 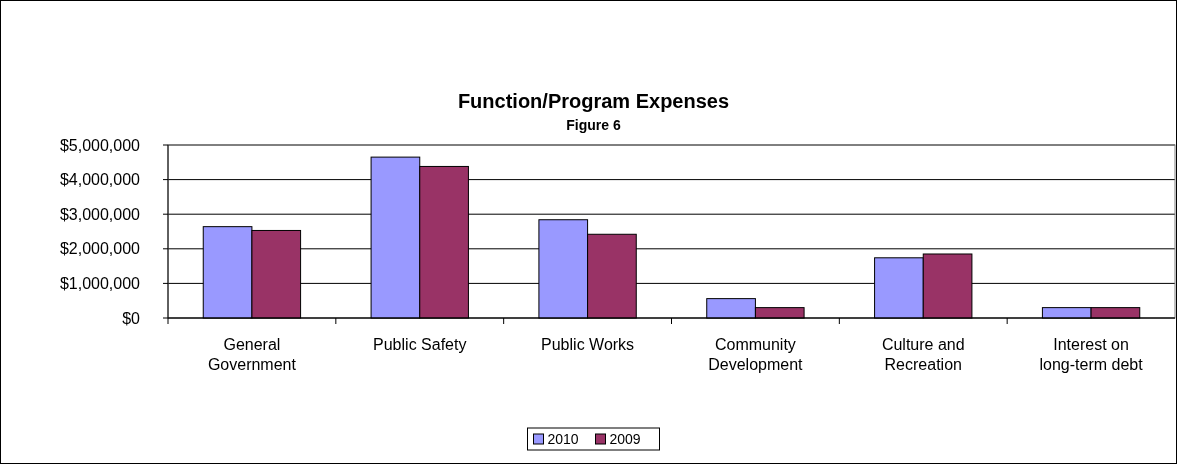 I want to click on y-tick-label: $5,000,000, so click(x=100, y=145).